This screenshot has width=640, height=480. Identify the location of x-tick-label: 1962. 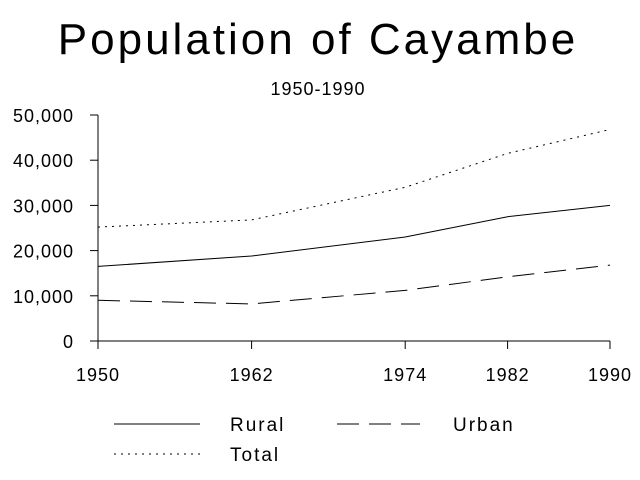
(252, 375).